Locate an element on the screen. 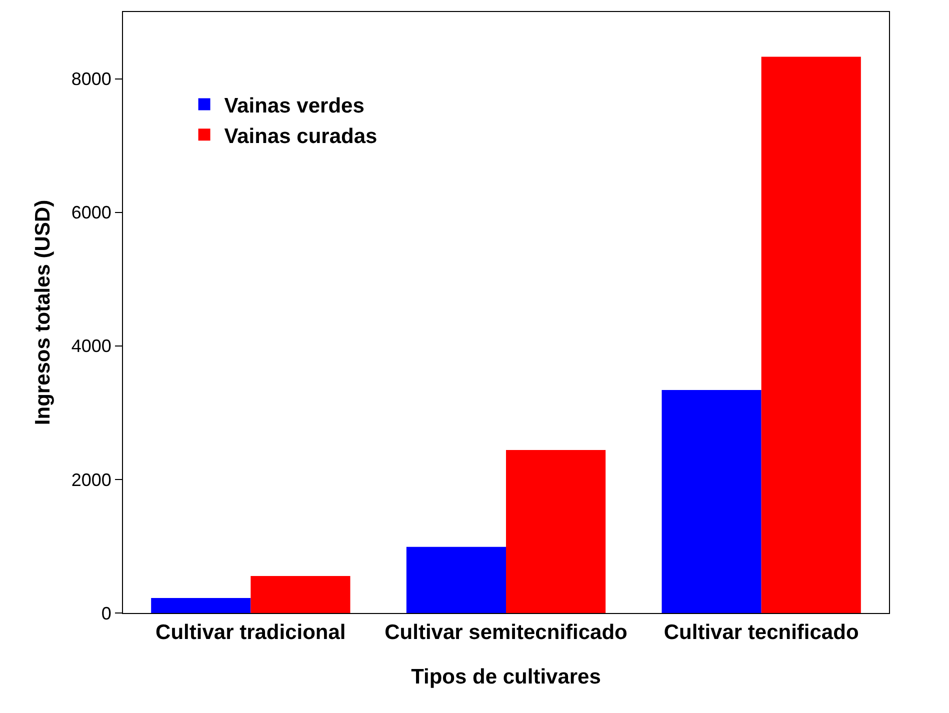 The image size is (949, 713). x-tick-label: Cultivar tradicional is located at coordinates (251, 632).